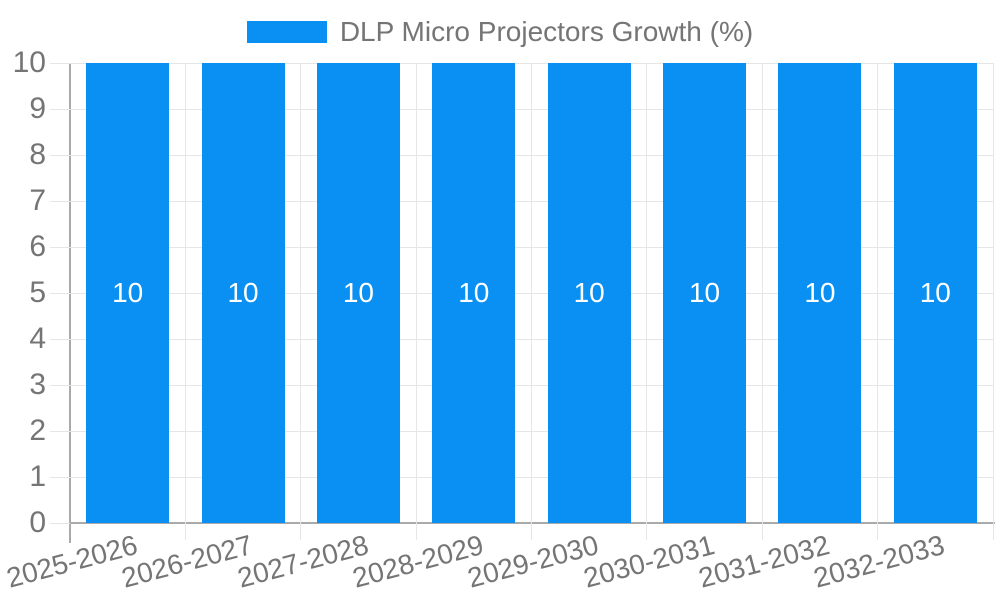 This screenshot has width=1000, height=600. What do you see at coordinates (764, 561) in the screenshot?
I see `x-tick-label: 2031-2032` at bounding box center [764, 561].